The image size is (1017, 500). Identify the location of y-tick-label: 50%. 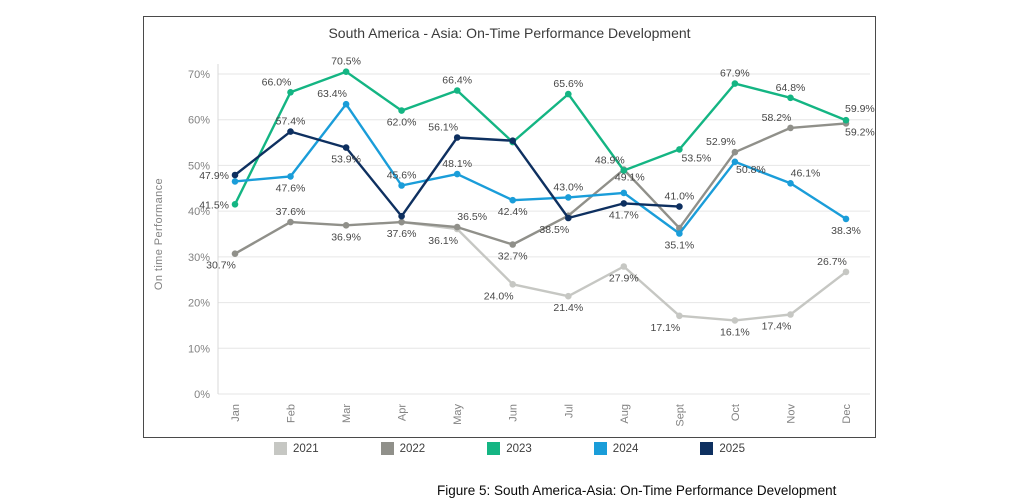
(199, 166).